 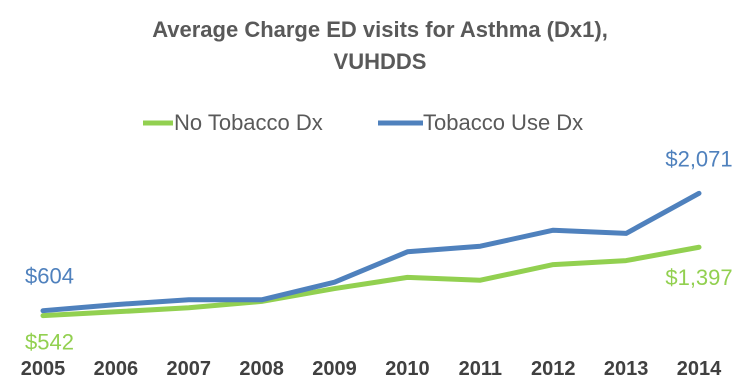 What do you see at coordinates (248, 122) in the screenshot?
I see `legend-label-no-tobacco: No Tobacco Dx` at bounding box center [248, 122].